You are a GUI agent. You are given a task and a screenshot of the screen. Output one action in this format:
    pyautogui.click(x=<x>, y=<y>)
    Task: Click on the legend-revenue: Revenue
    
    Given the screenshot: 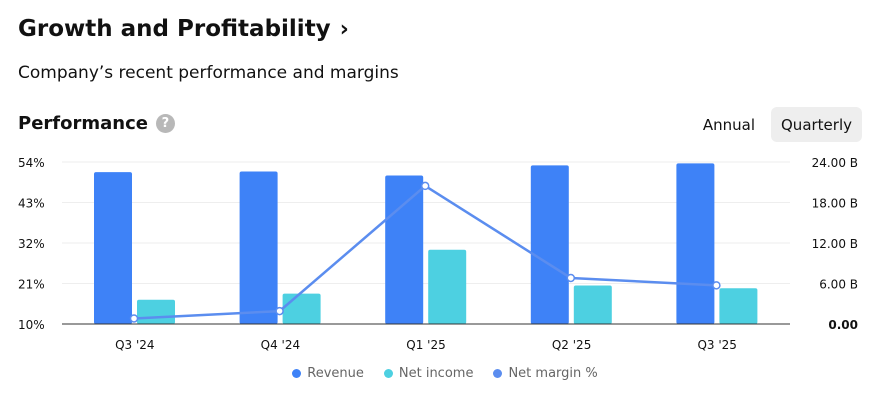 What is the action you would take?
    pyautogui.click(x=328, y=373)
    